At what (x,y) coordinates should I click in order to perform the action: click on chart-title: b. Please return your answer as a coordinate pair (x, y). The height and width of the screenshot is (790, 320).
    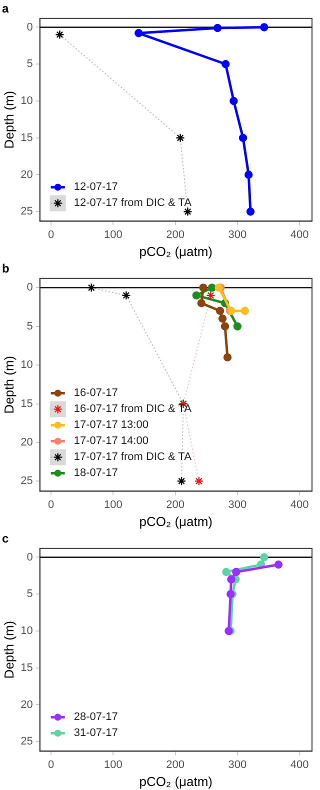
    Looking at the image, I should click on (6, 269).